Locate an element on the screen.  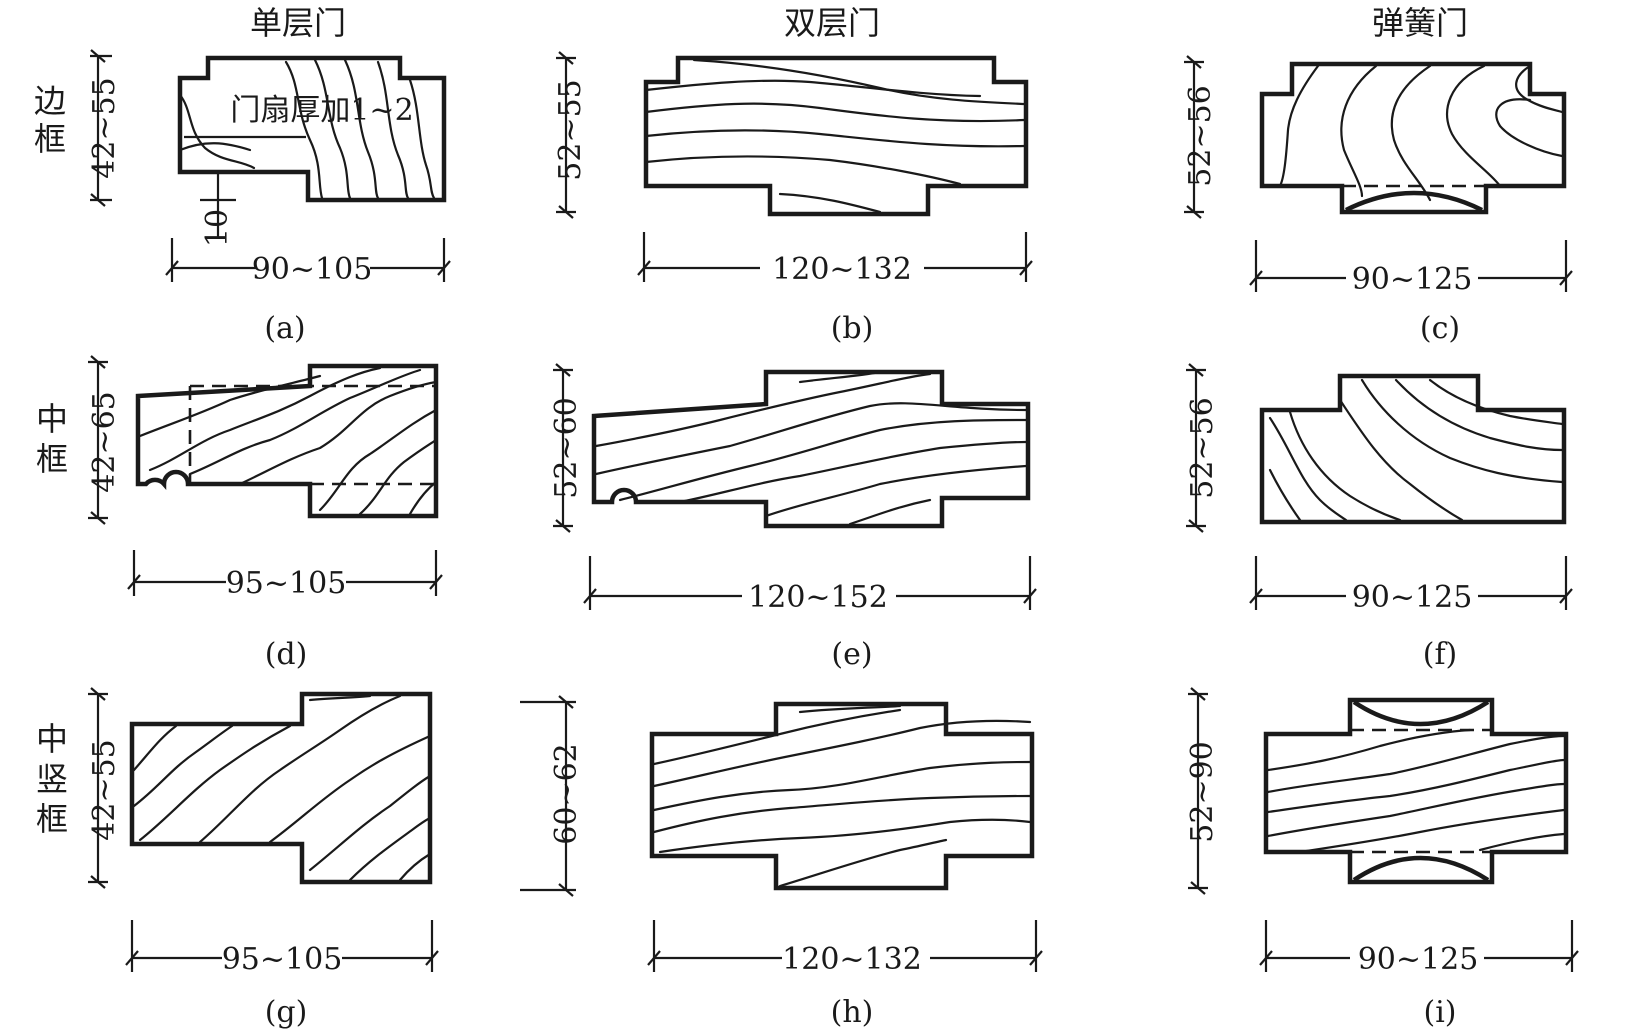
panel-i-height-label: 52~90 is located at coordinates (1202, 791).